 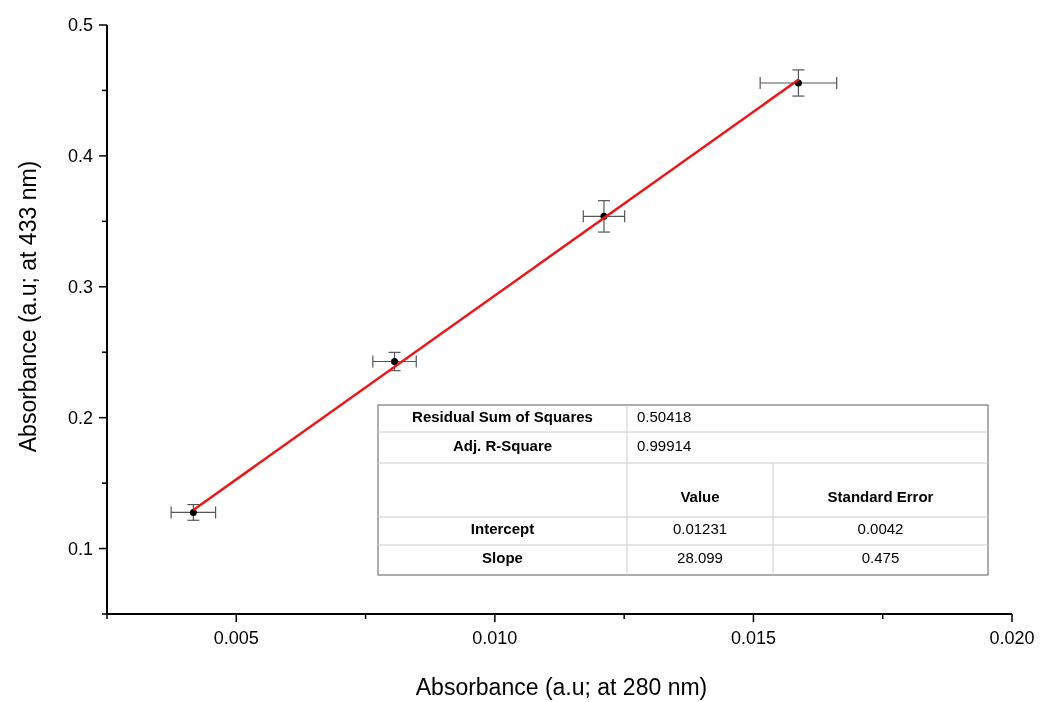 What do you see at coordinates (700, 497) in the screenshot?
I see `annotation: Value` at bounding box center [700, 497].